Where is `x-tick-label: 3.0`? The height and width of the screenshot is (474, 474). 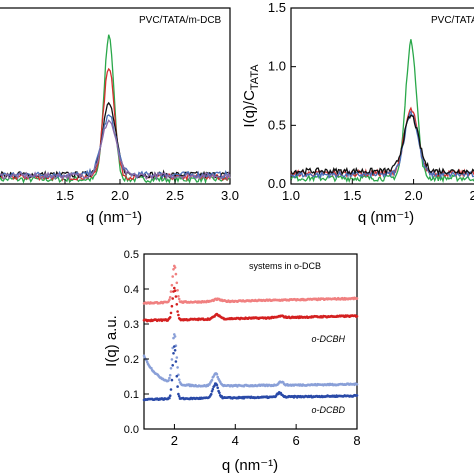
x-tick-label: 3.0 is located at coordinates (230, 195).